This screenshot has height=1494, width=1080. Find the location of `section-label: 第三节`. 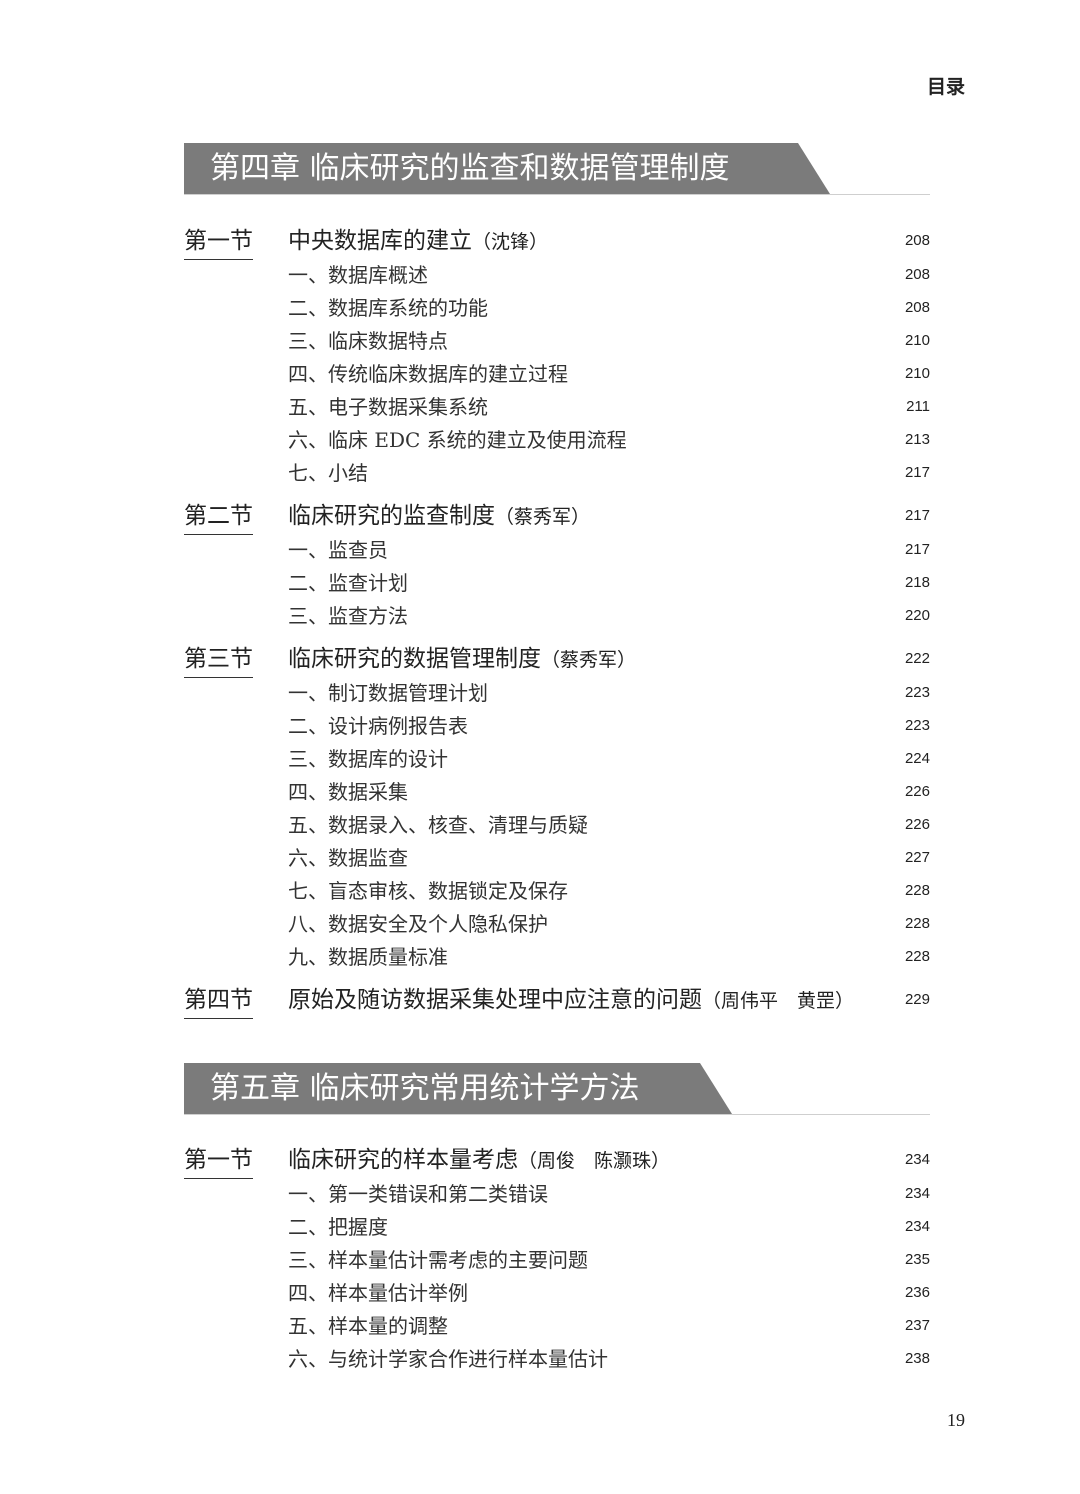

section-label: 第三节 is located at coordinates (218, 660).